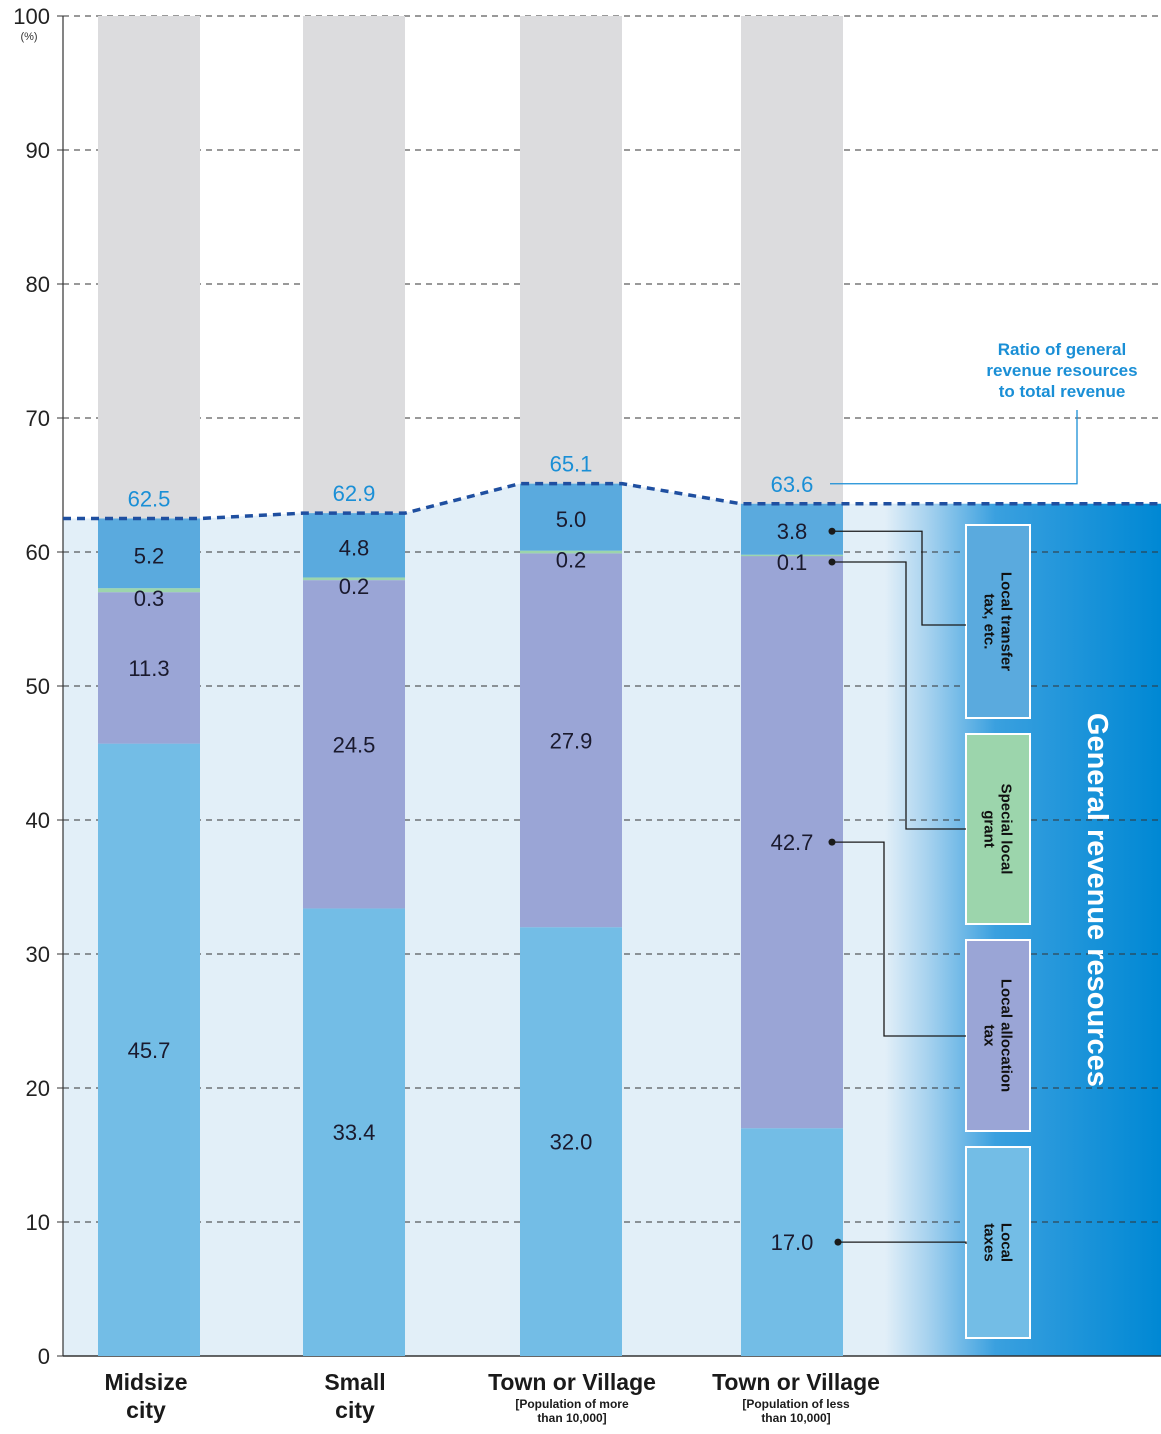  I want to click on segment-value-label: 42.7, so click(792, 842).